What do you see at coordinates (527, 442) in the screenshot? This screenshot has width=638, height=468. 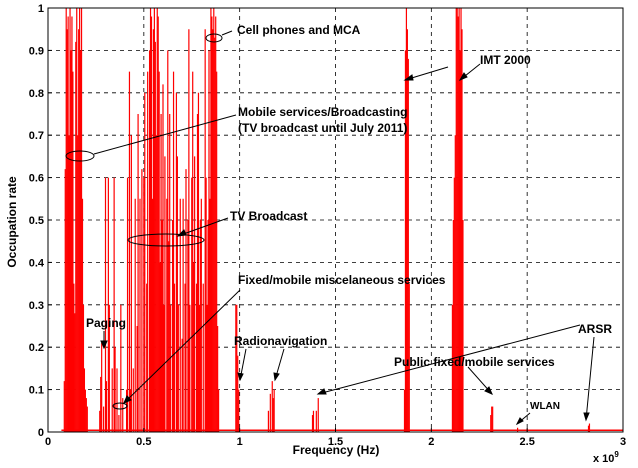 I see `x-tick-label-5: 2.5` at bounding box center [527, 442].